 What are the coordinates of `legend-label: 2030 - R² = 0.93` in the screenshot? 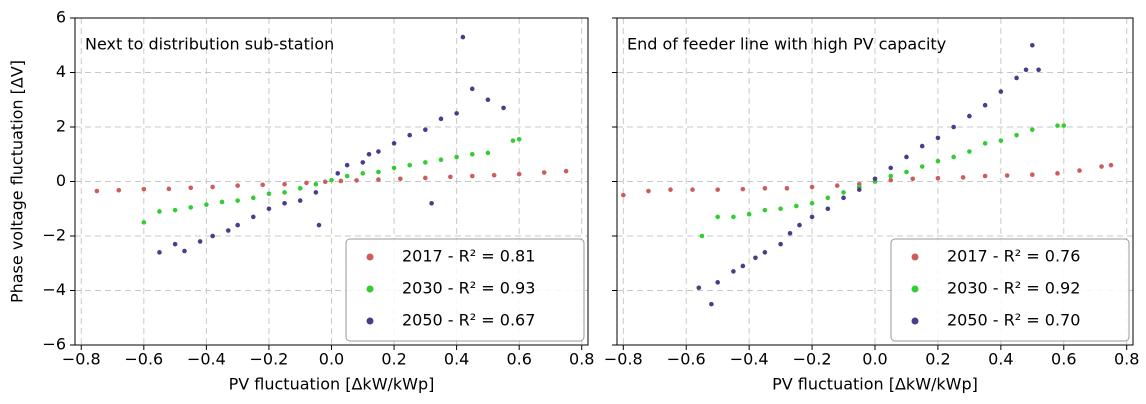 It's located at (468, 288).